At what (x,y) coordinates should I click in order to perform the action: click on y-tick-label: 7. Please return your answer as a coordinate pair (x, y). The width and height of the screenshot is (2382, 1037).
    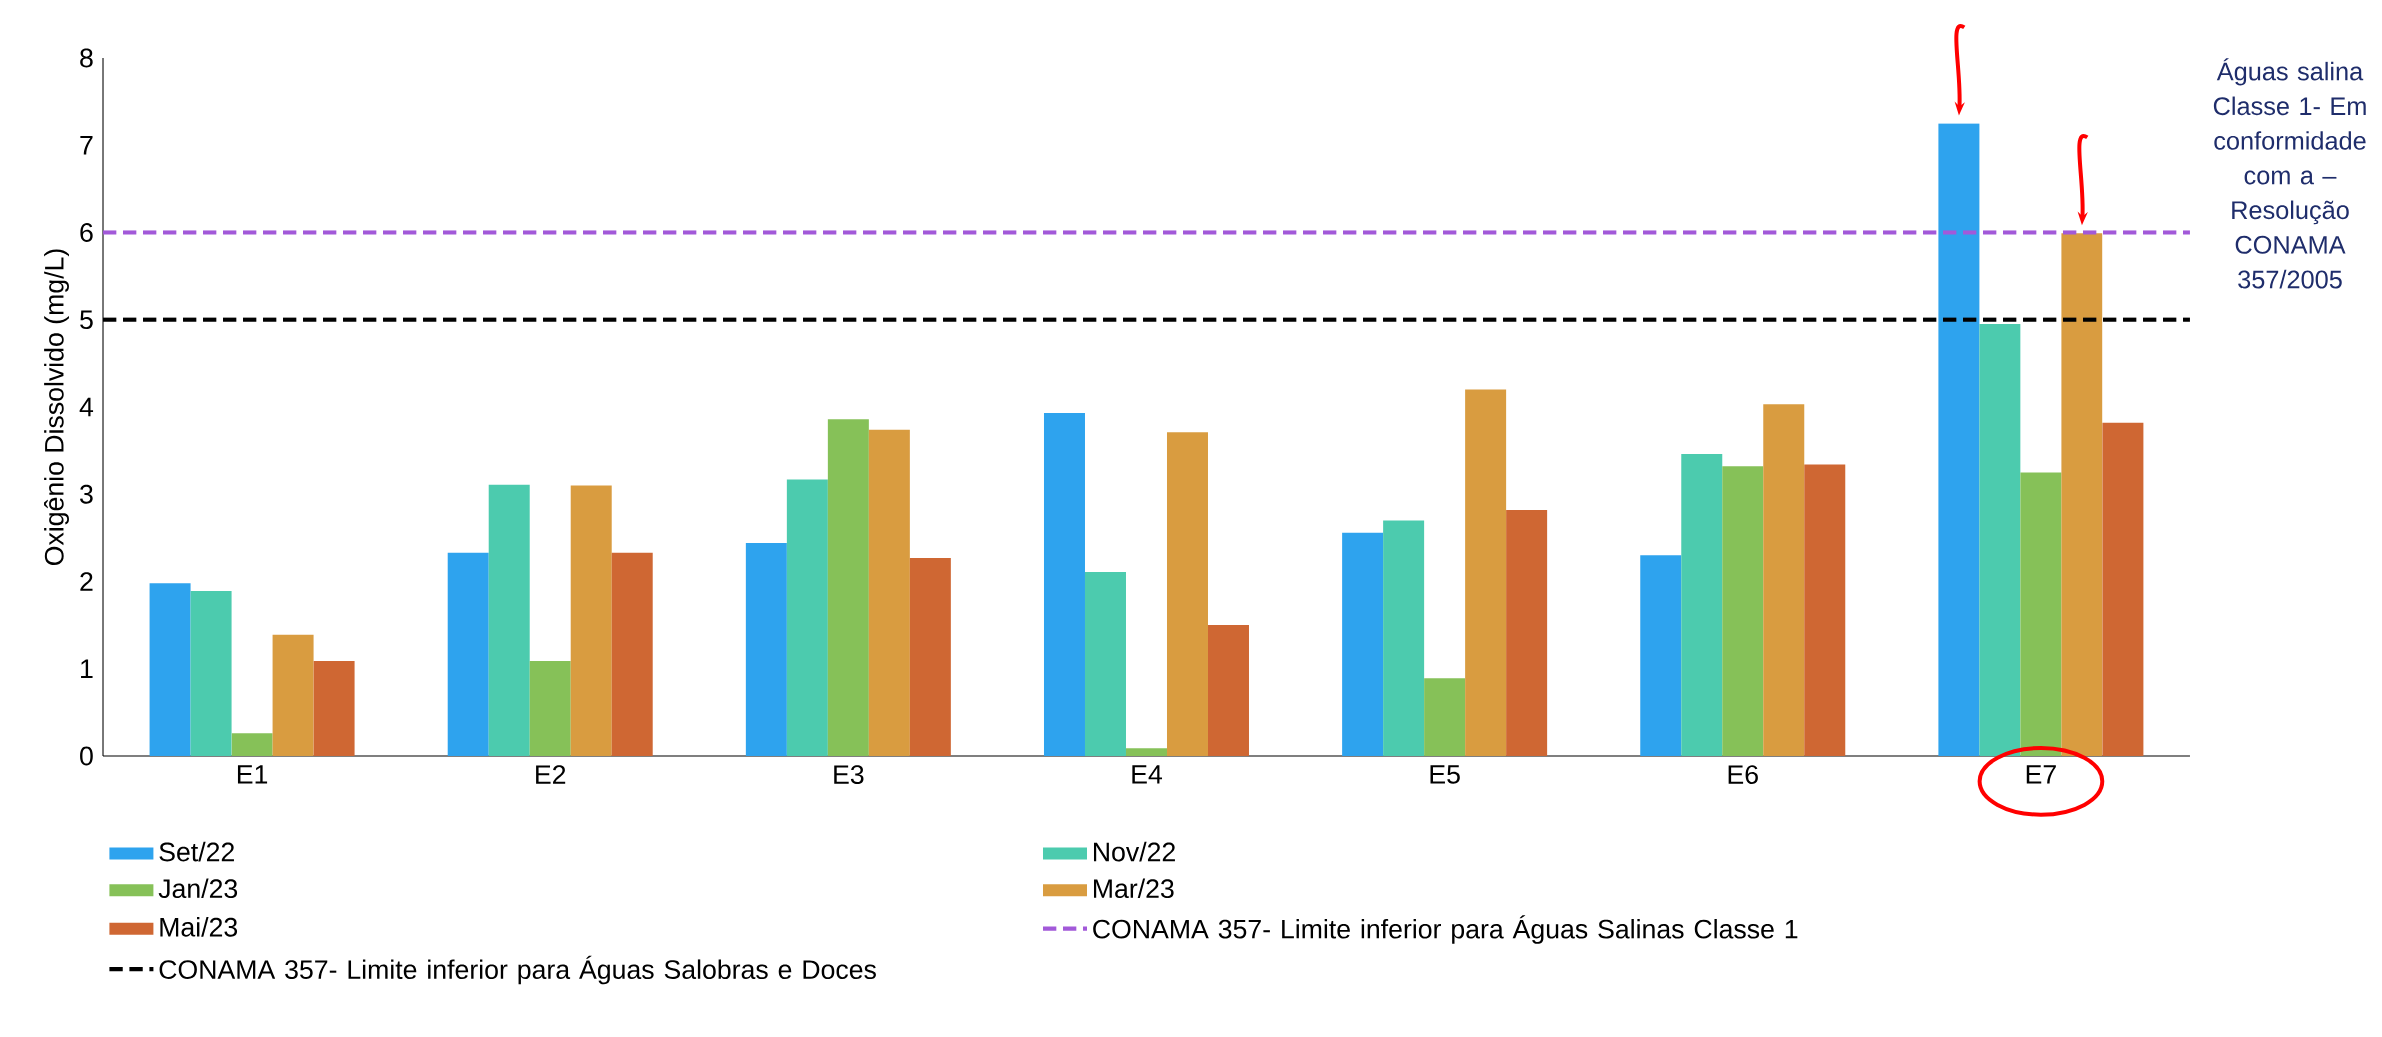
    Looking at the image, I should click on (86, 145).